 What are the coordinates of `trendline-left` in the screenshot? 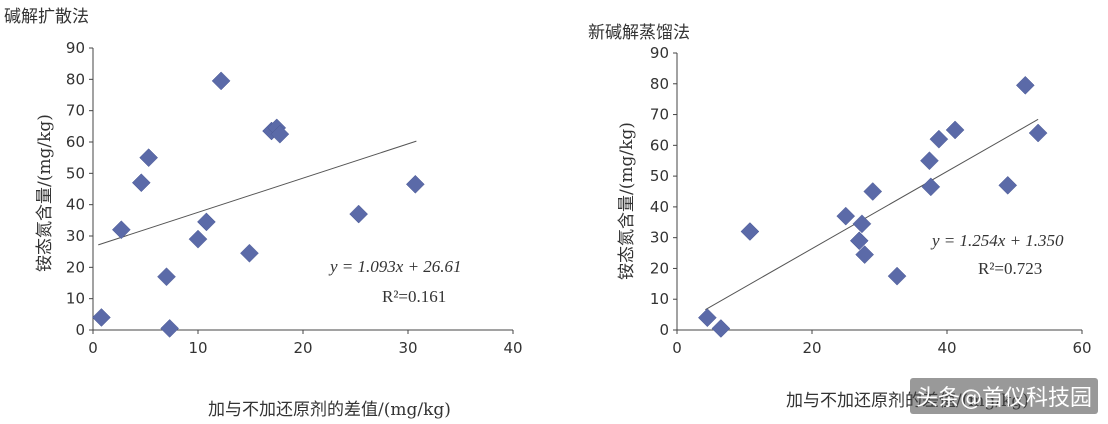 It's located at (257, 193).